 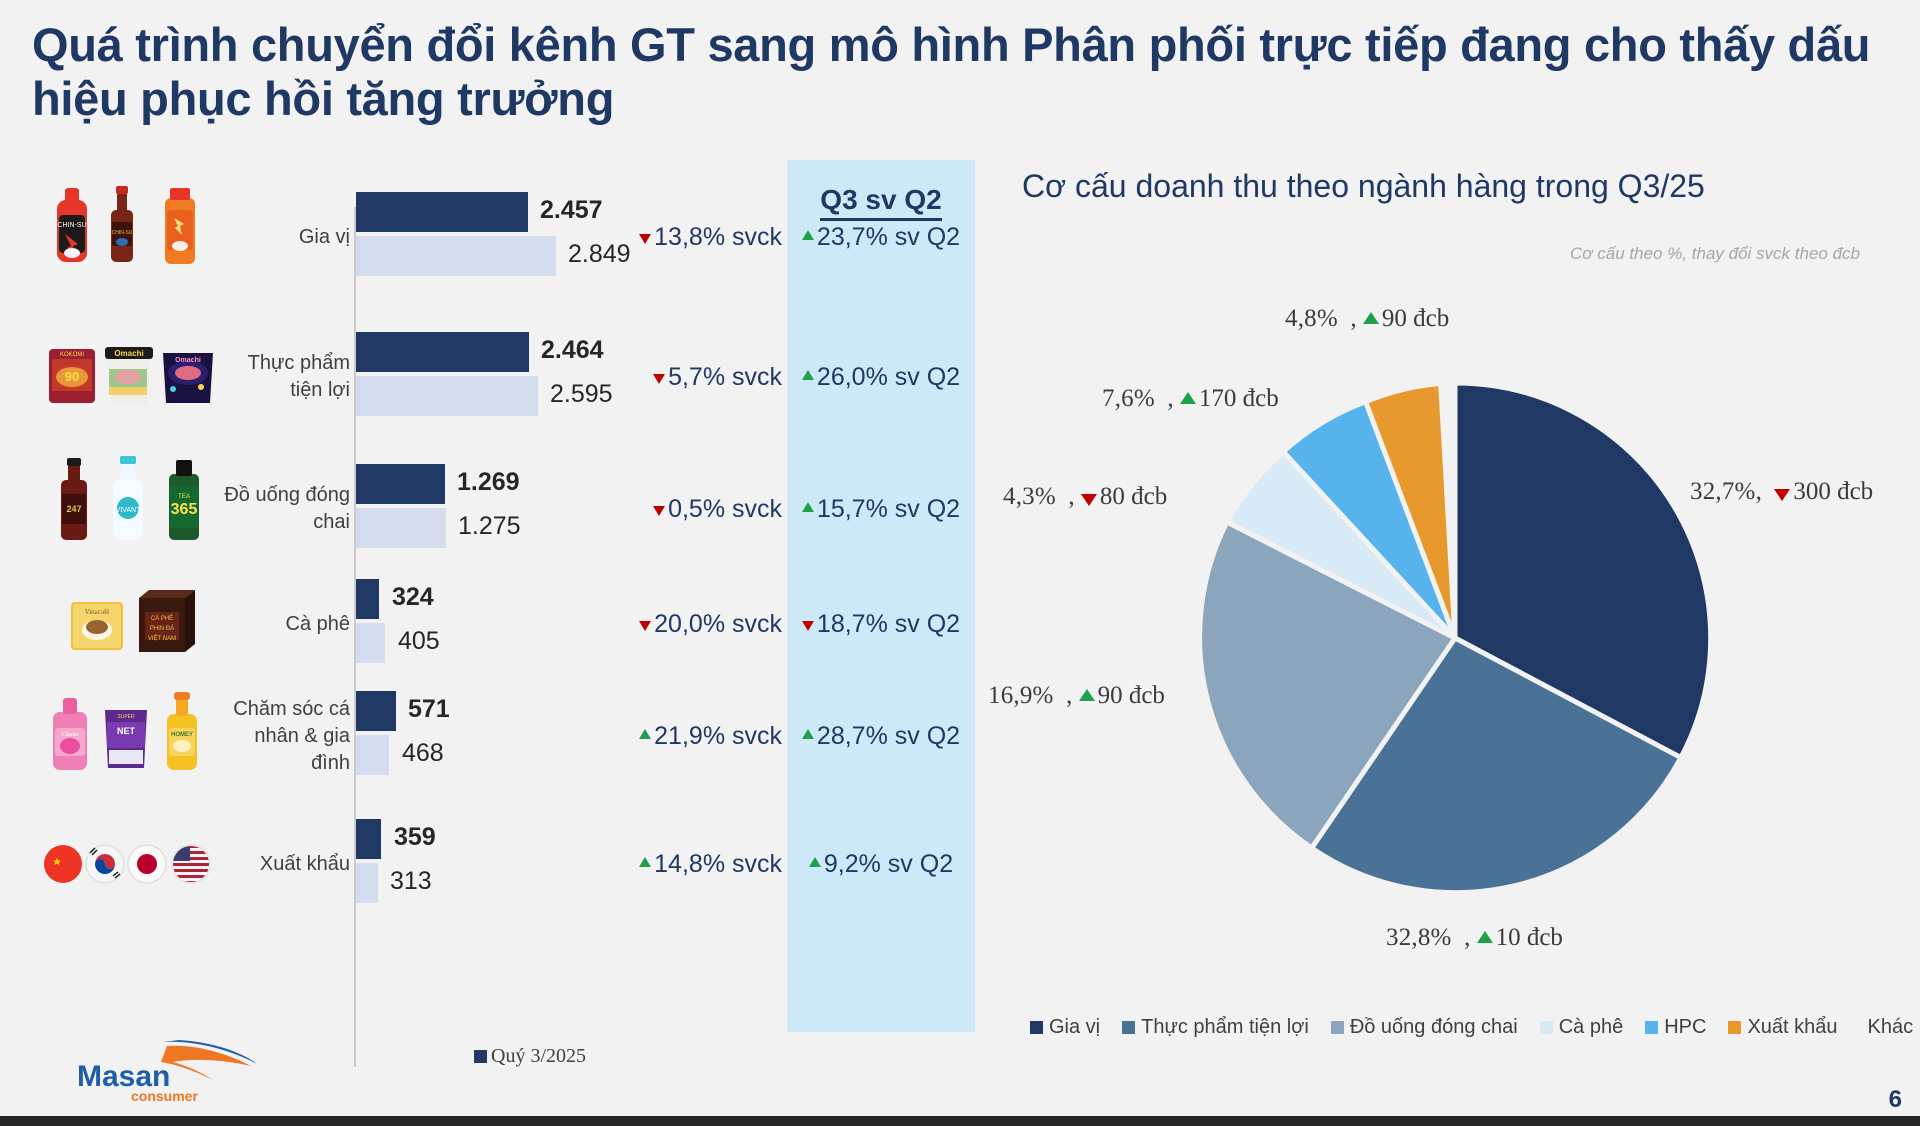 What do you see at coordinates (881, 624) in the screenshot?
I see `q2-change: 18,7% sv Q2` at bounding box center [881, 624].